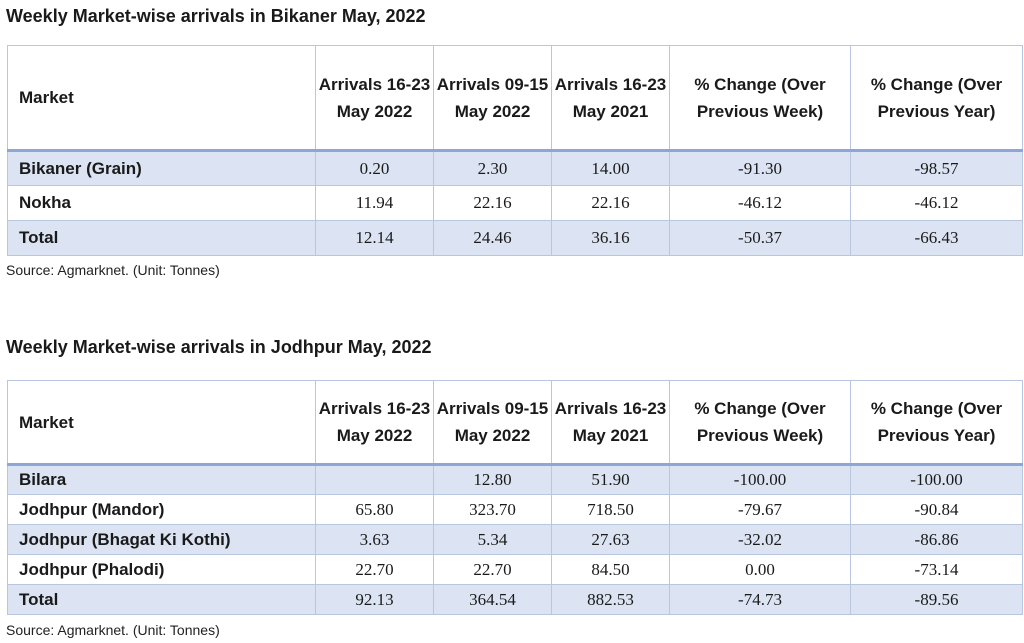 This screenshot has height=643, width=1024. I want to click on table-row: Nokha 11.94 22.16 22.16 -46.12 -46.12, so click(515, 203).